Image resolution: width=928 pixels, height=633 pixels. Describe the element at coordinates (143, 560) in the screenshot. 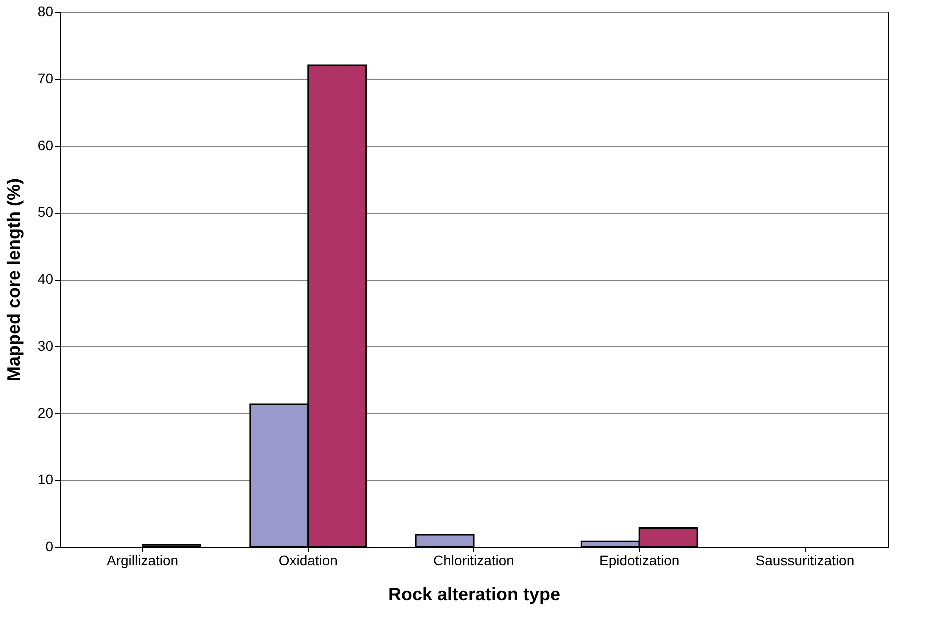

I see `x-tick-label: Argillization` at that location.